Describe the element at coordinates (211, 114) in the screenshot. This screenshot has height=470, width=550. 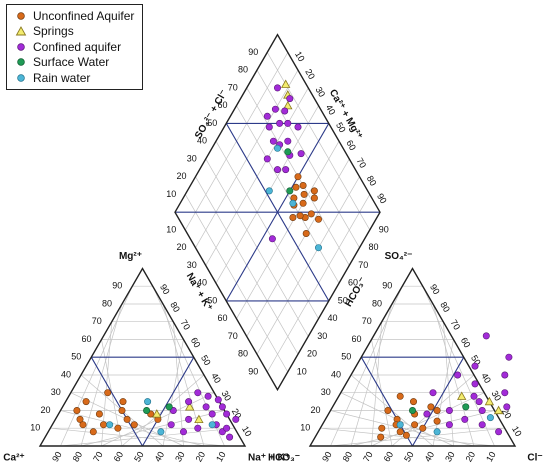
I see `axis-label-diamond-upper-left: SO₄²⁻ + Cl⁻` at that location.